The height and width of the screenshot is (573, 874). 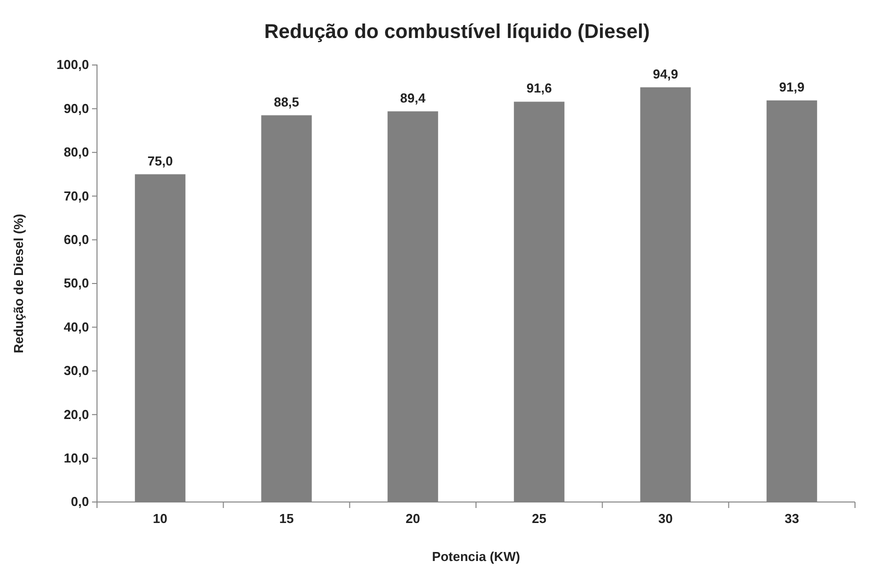 What do you see at coordinates (539, 88) in the screenshot?
I see `data-label: 91,6` at bounding box center [539, 88].